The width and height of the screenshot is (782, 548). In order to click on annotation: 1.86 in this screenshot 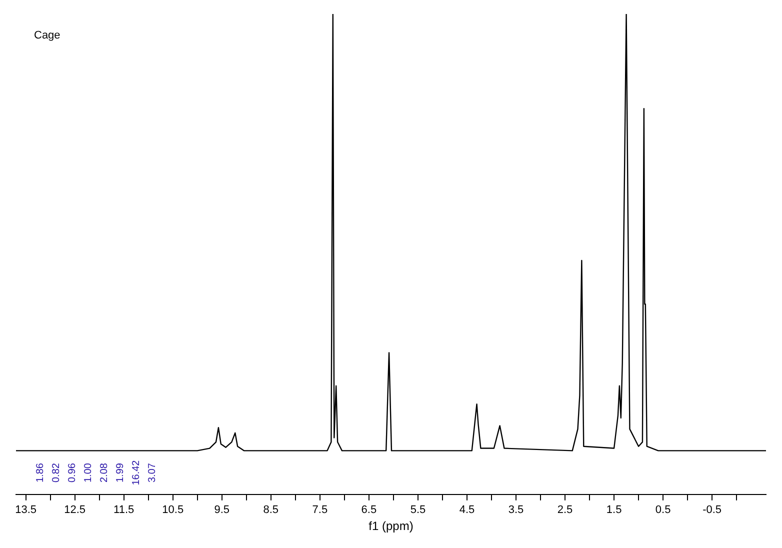, I will do `click(40, 472)`.